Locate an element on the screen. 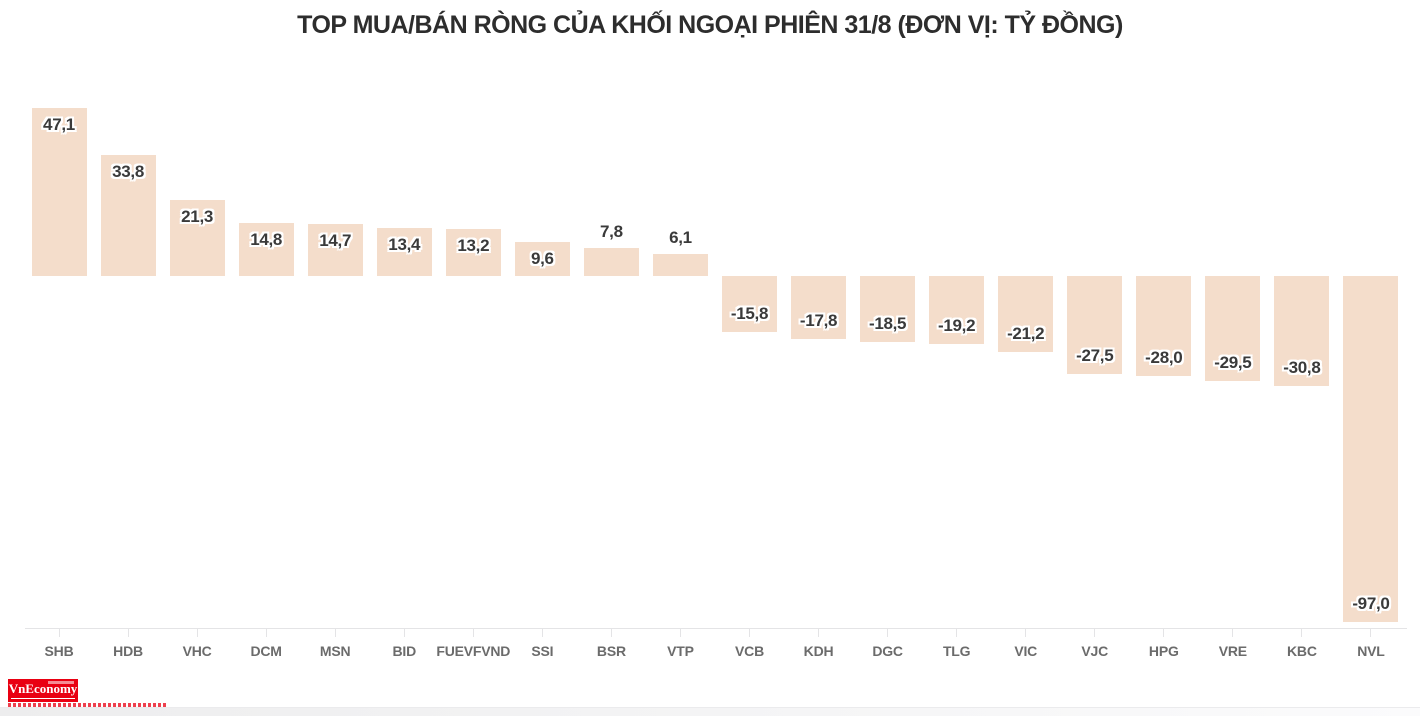 The width and height of the screenshot is (1420, 716). bar-kbc is located at coordinates (1302, 331).